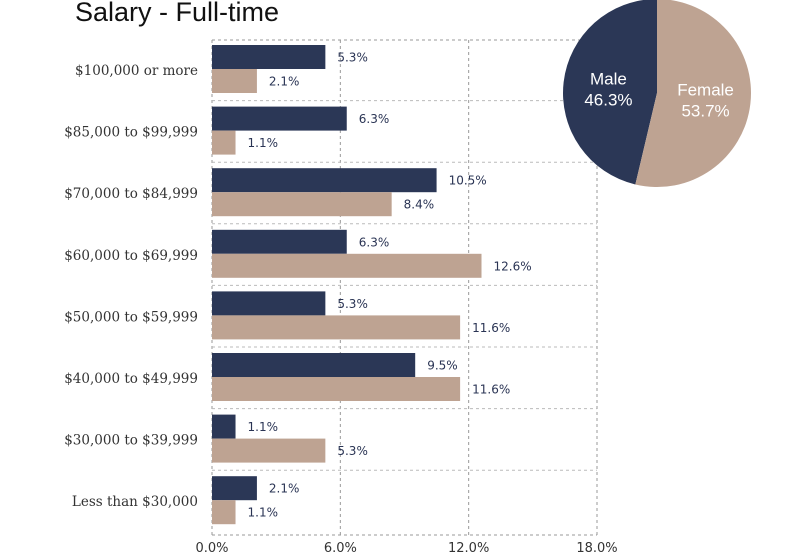 This screenshot has width=800, height=554. Describe the element at coordinates (608, 78) in the screenshot. I see `pie-label-name: Male` at that location.